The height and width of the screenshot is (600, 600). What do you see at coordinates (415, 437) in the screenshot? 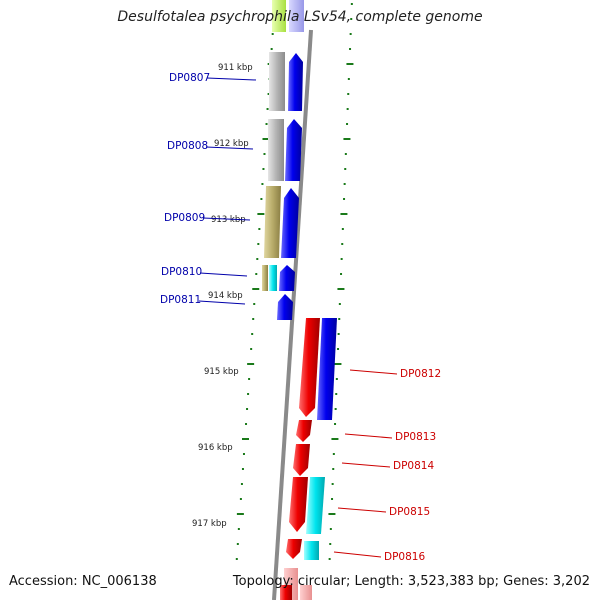
I see `gene-label-dp0813: DP0813` at bounding box center [415, 437].